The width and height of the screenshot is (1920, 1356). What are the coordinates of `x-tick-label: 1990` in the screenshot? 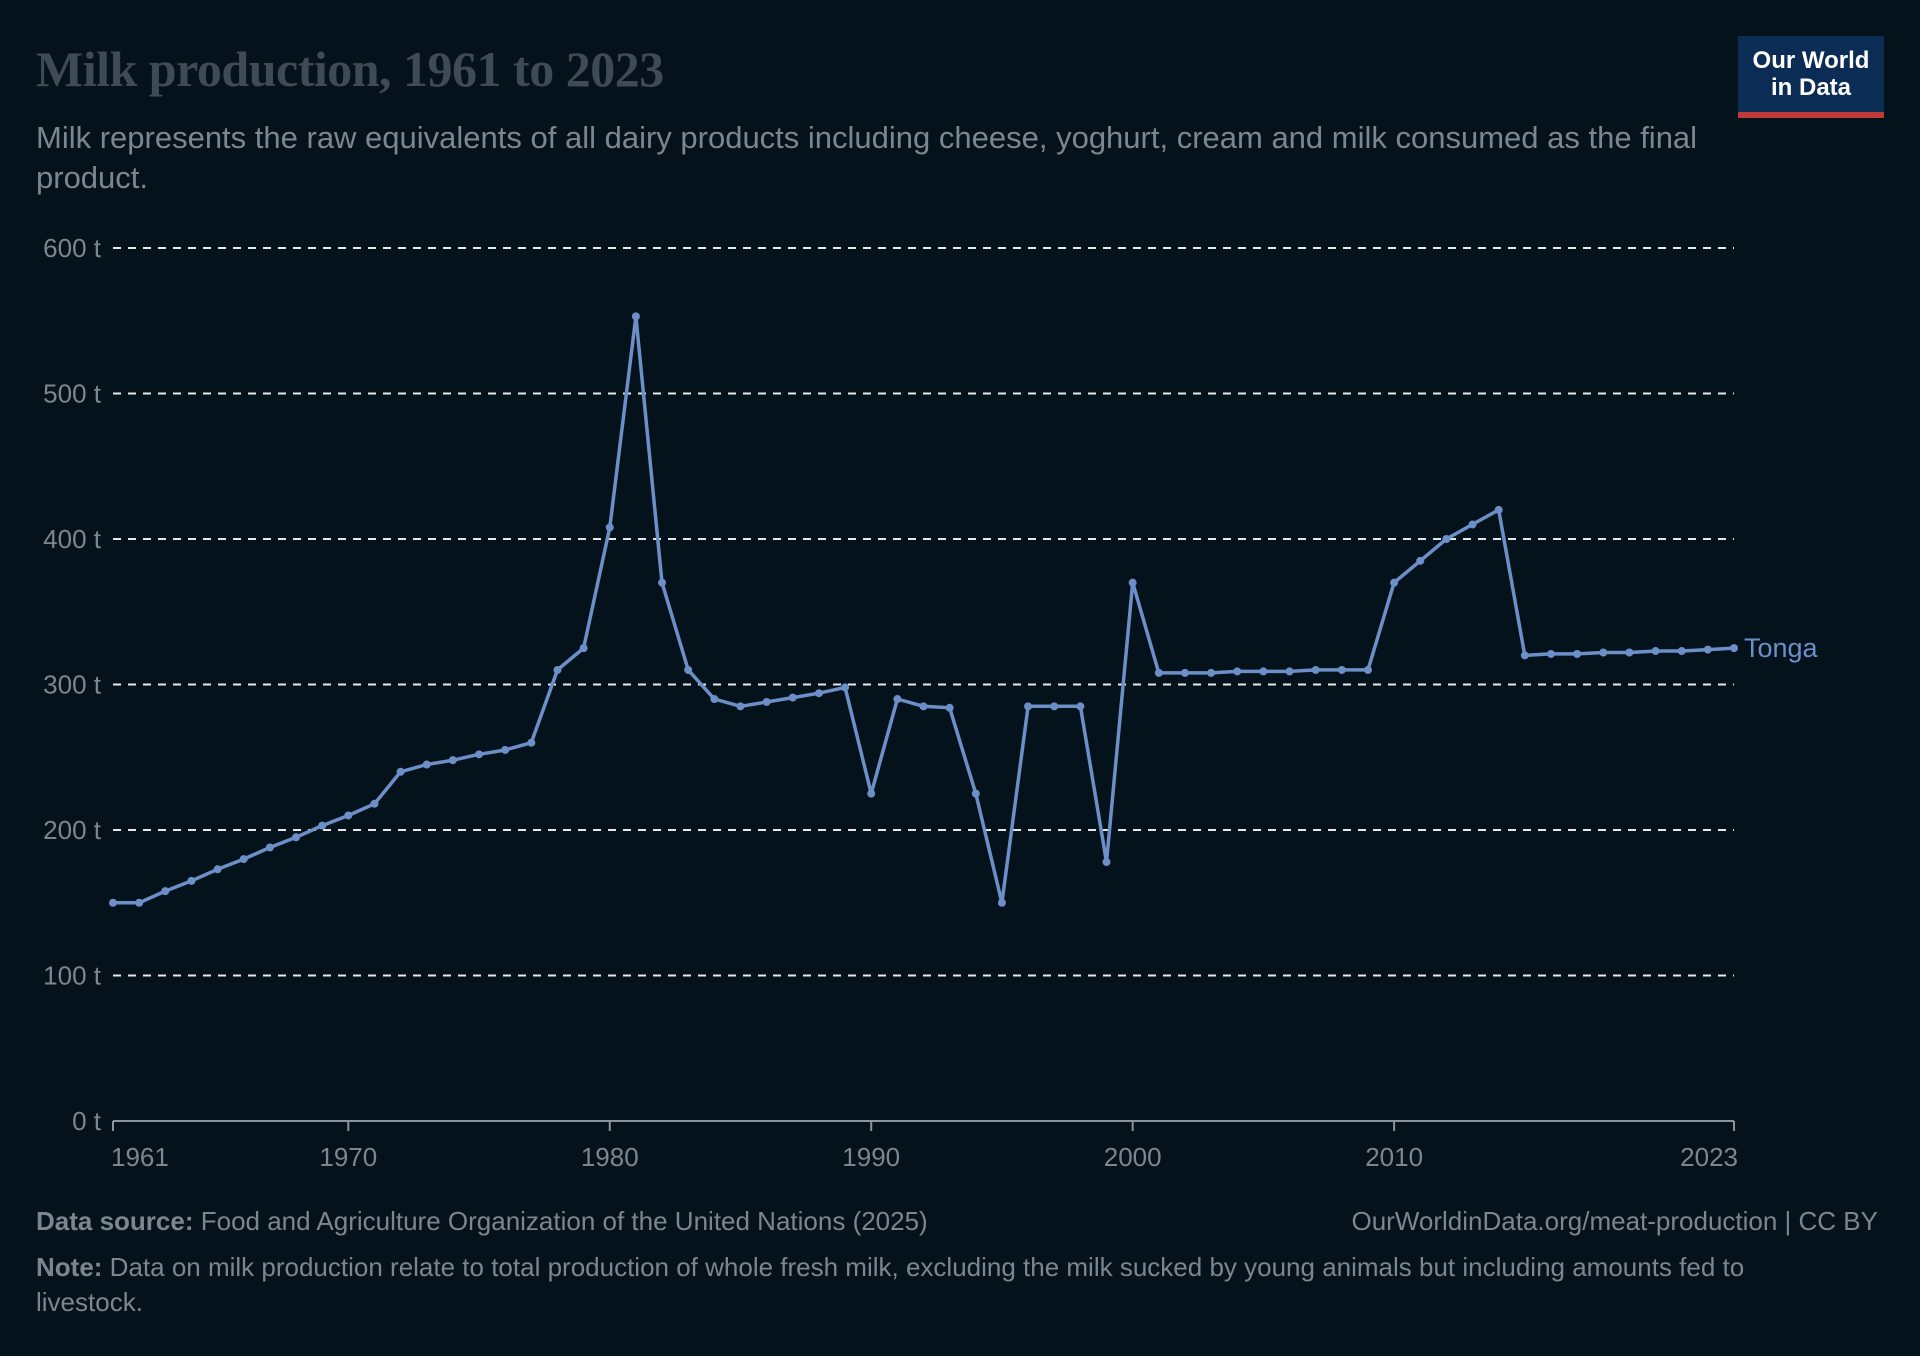 It's located at (871, 1157).